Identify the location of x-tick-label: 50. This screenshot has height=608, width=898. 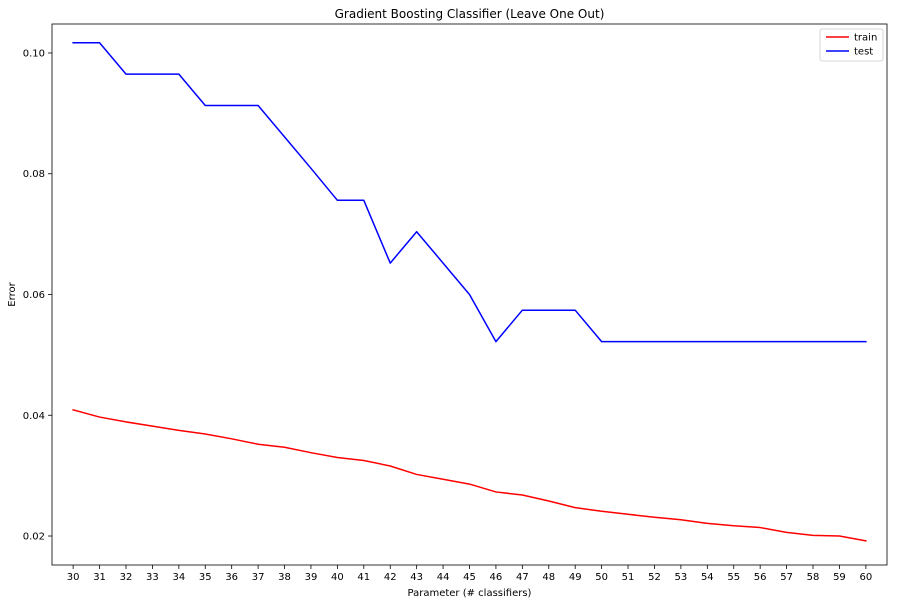
(601, 577).